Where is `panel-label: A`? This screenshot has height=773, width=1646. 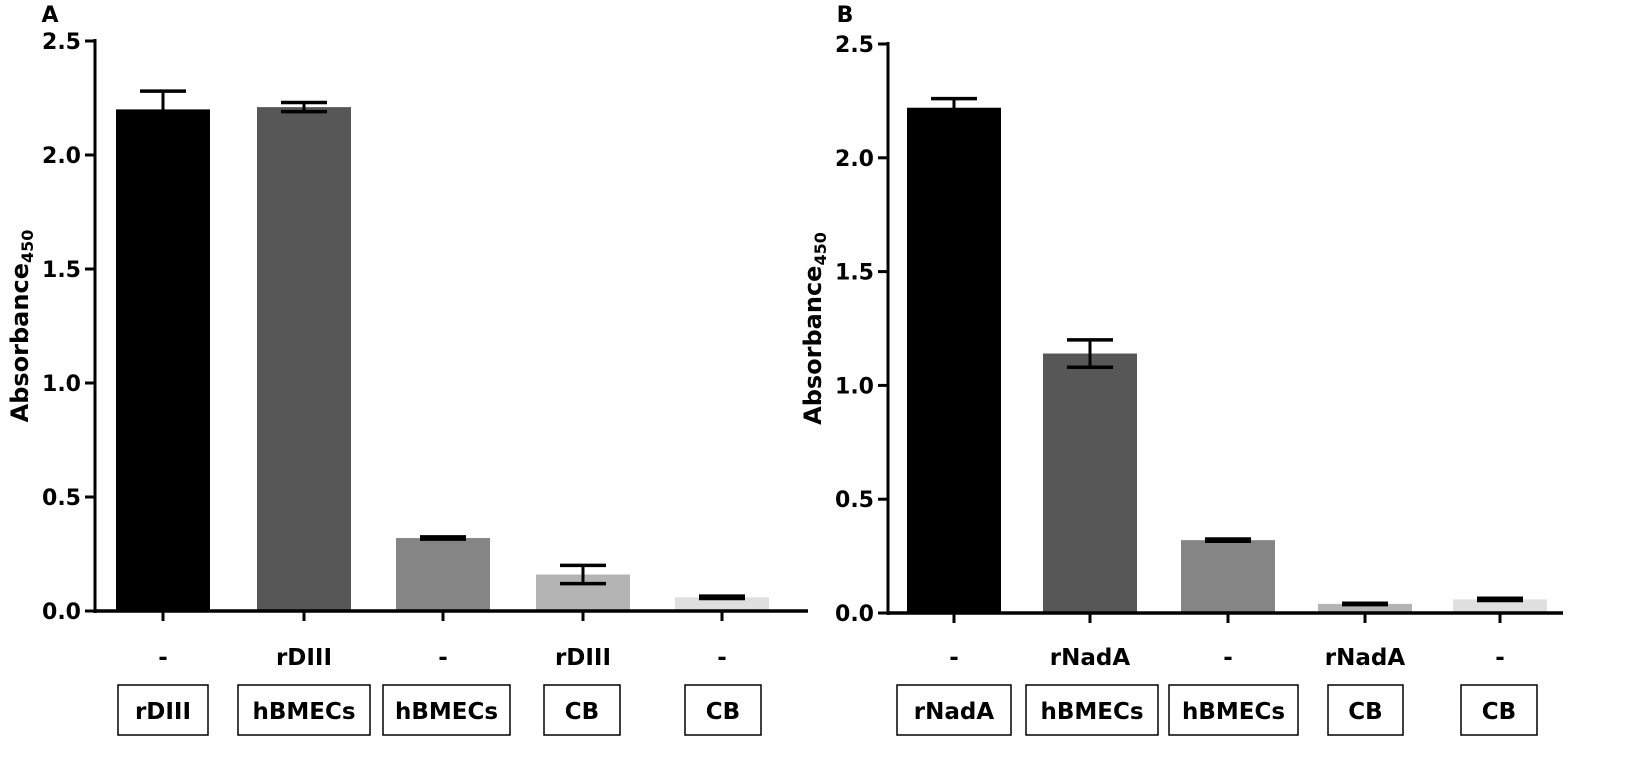 panel-label: A is located at coordinates (49, 15).